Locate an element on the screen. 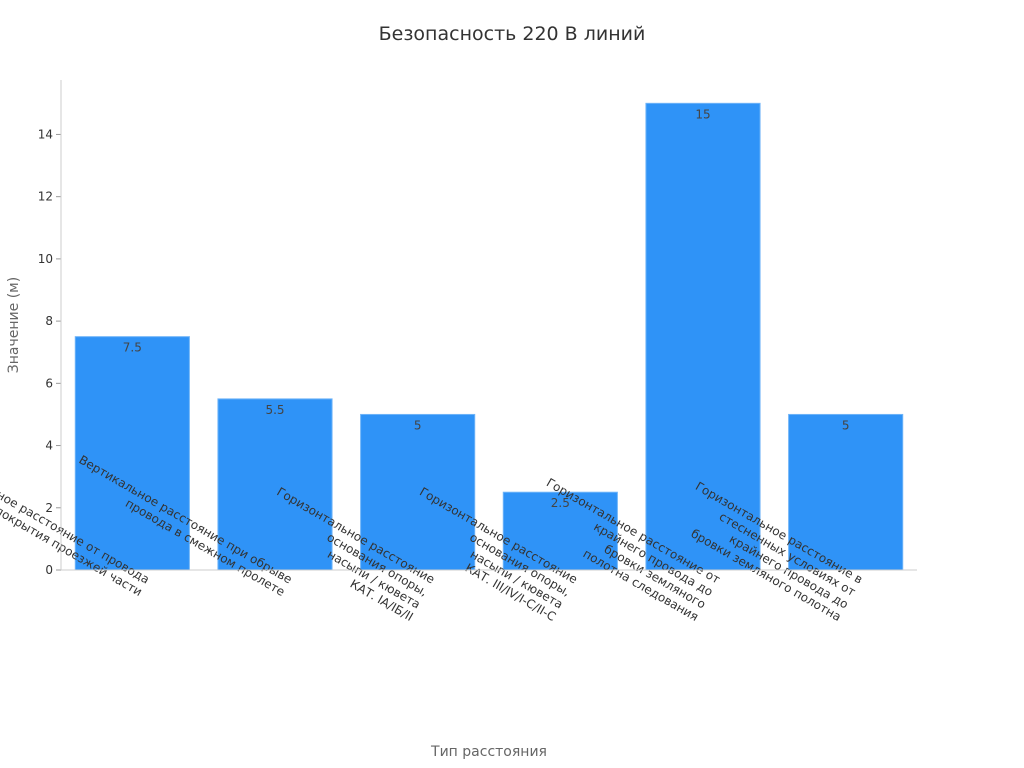  y-tick-label: 0 is located at coordinates (49, 570).